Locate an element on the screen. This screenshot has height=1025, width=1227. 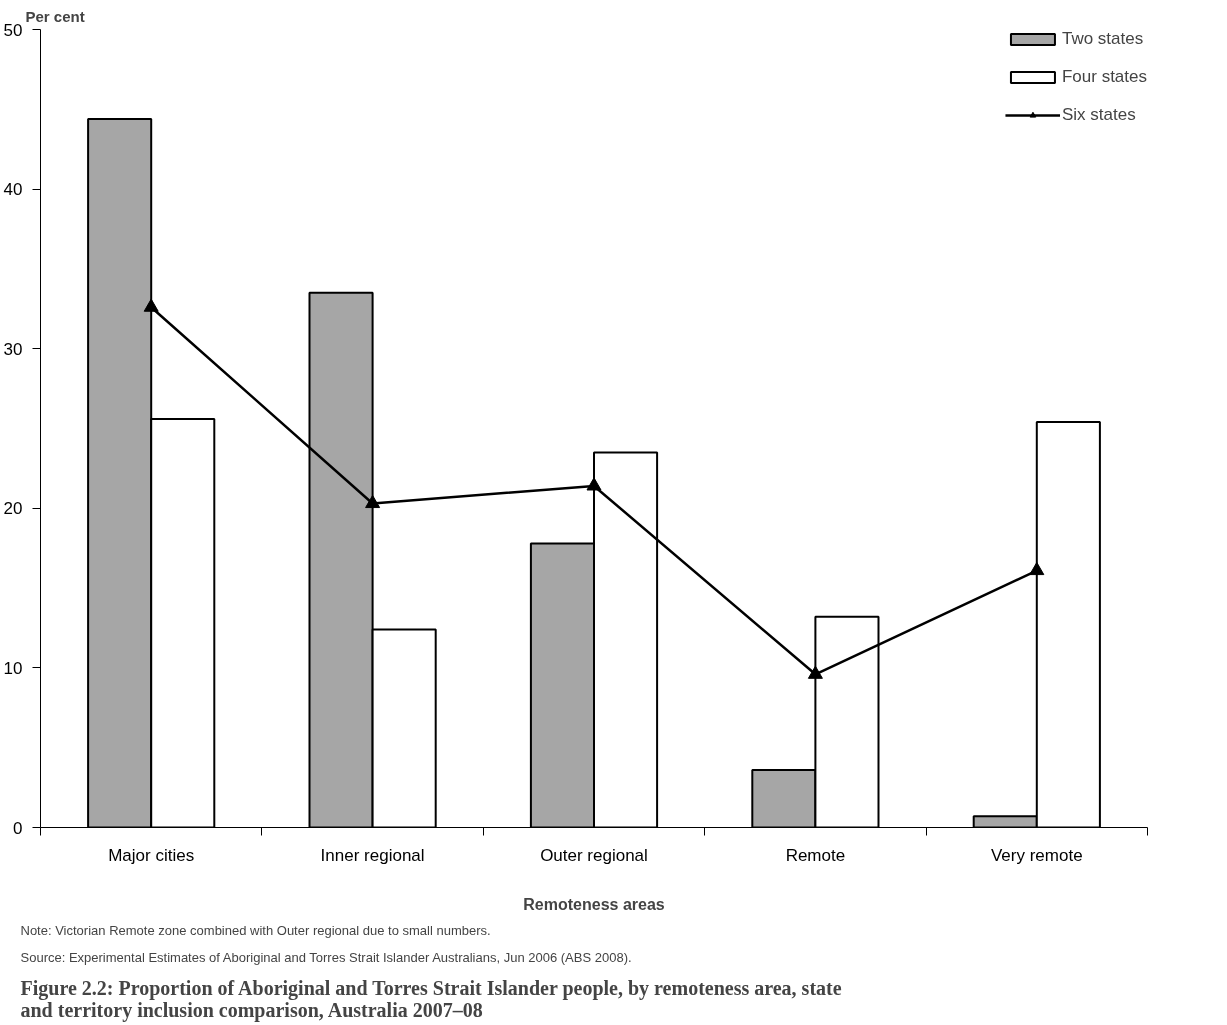
x-axis-title: Remoteness areas is located at coordinates (594, 904).